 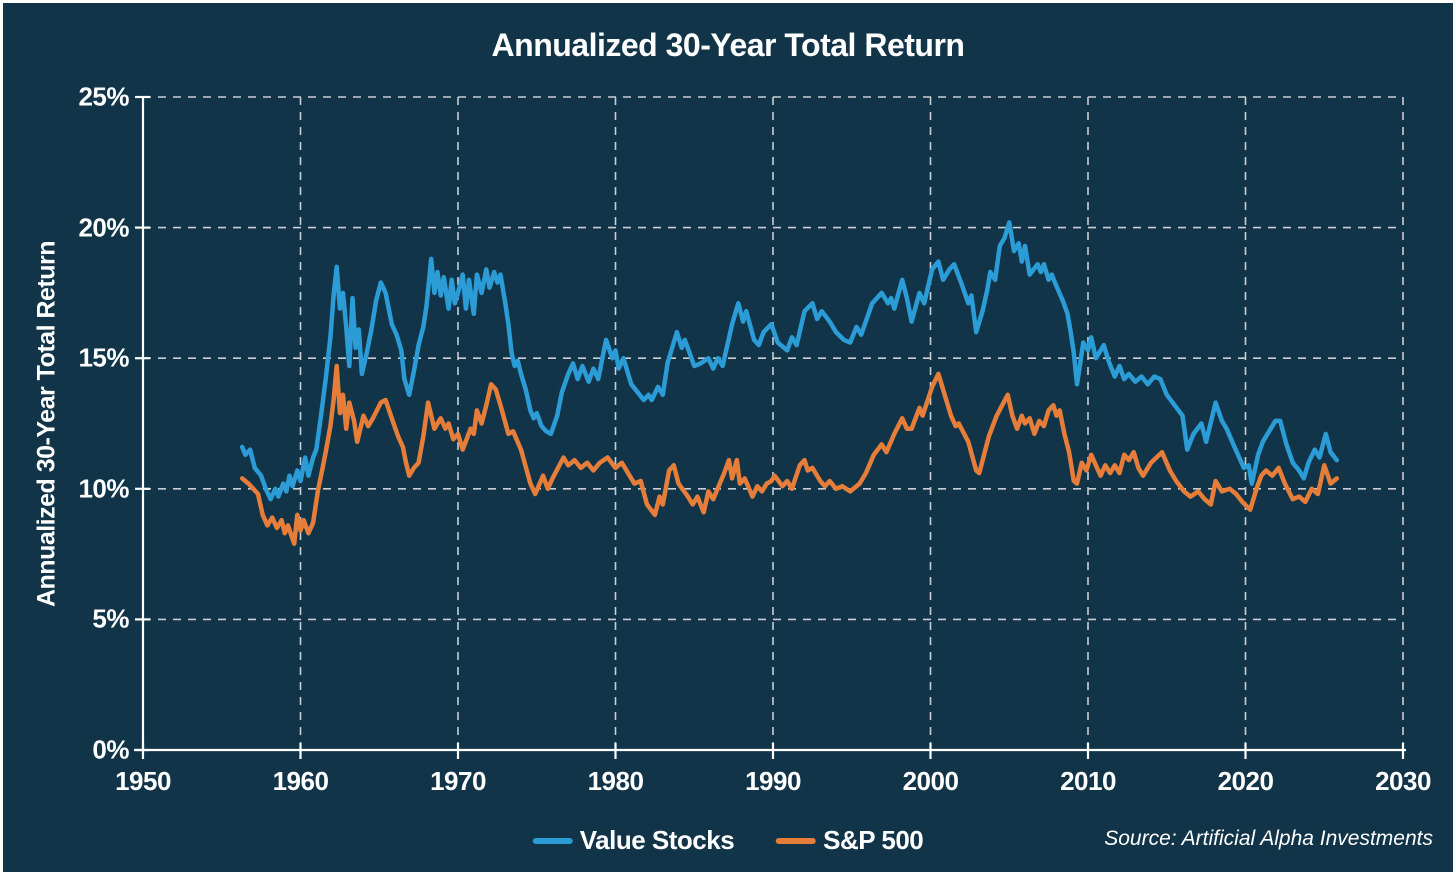 What do you see at coordinates (1245, 781) in the screenshot?
I see `x-tick-label: 2020` at bounding box center [1245, 781].